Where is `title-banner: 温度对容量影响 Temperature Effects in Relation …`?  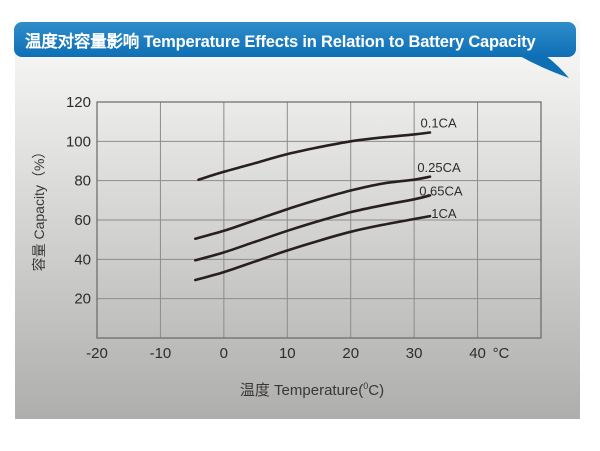
title-banner: 温度对容量影响 Temperature Effects in Relation … is located at coordinates (295, 39).